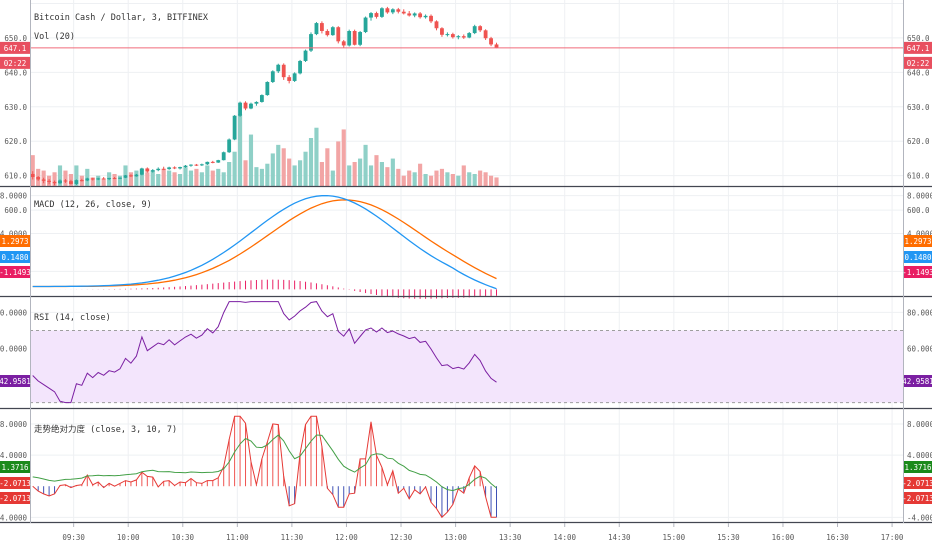 This screenshot has width=932, height=550. Describe the element at coordinates (918, 257) in the screenshot. I see `value-tag-text: 0.1480` at that location.